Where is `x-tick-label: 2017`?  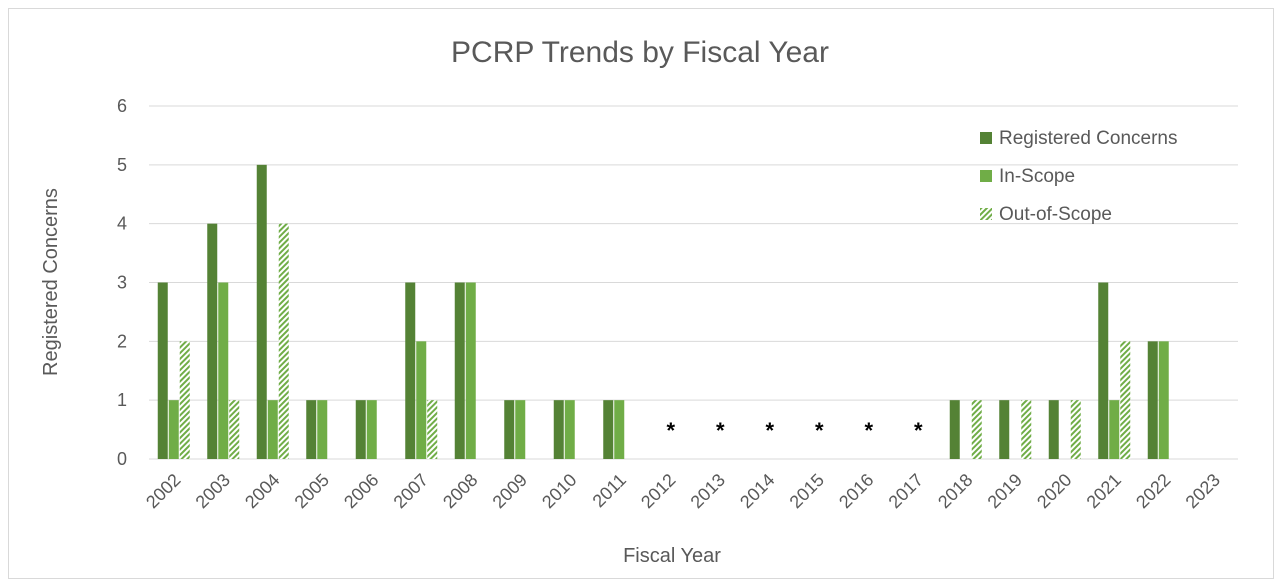 x-tick-label: 2017 is located at coordinates (906, 491).